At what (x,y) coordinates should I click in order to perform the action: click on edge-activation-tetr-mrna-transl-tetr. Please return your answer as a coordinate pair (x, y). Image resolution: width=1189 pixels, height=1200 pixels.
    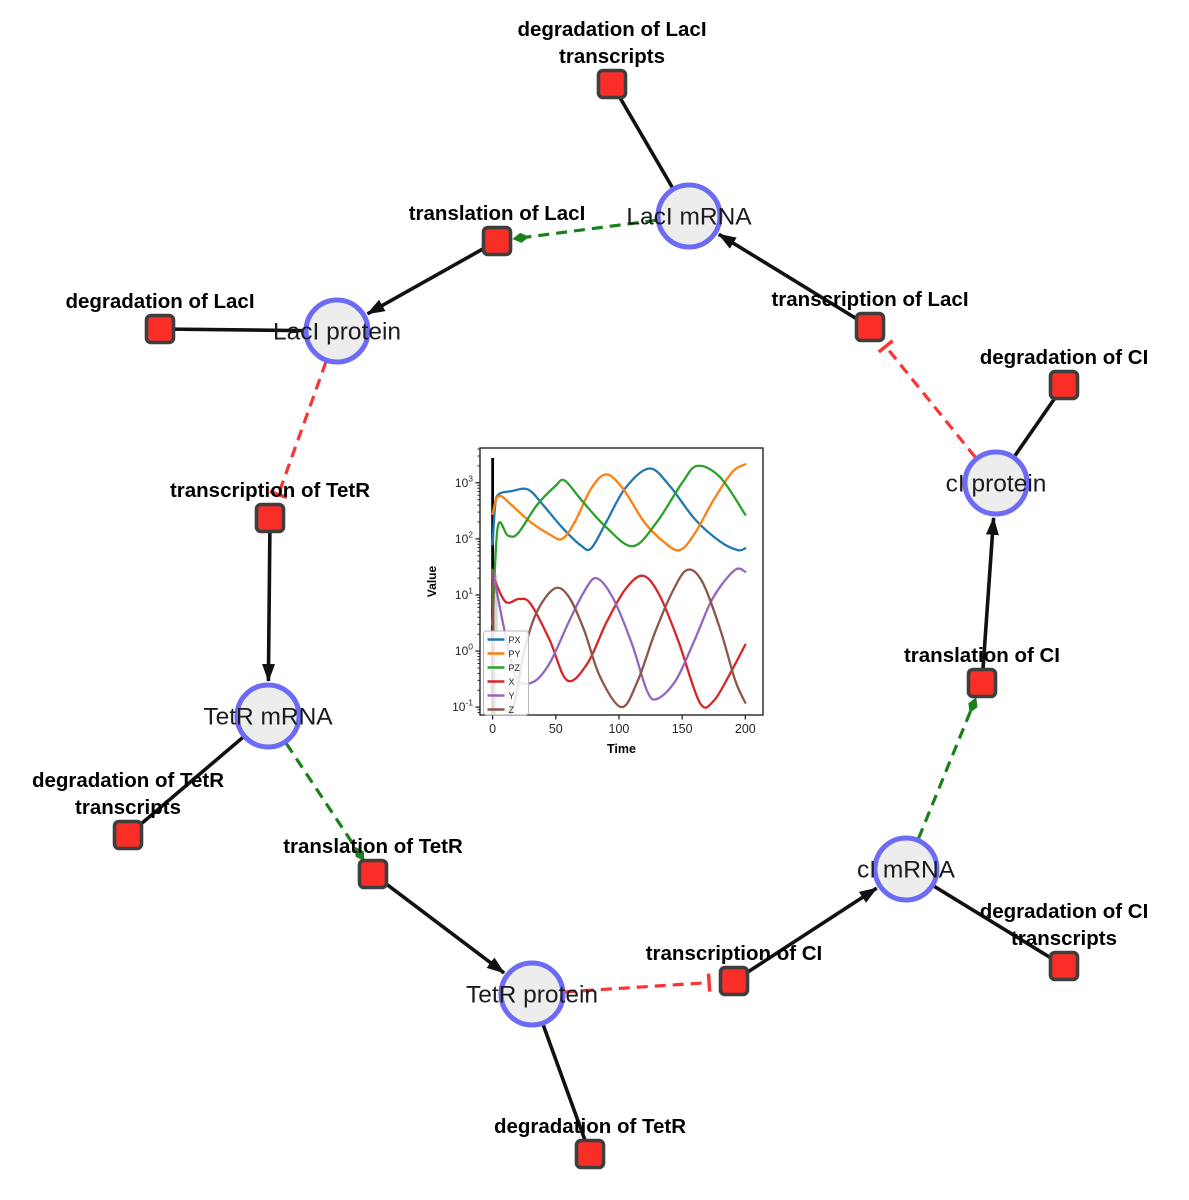
    Looking at the image, I should click on (324, 802).